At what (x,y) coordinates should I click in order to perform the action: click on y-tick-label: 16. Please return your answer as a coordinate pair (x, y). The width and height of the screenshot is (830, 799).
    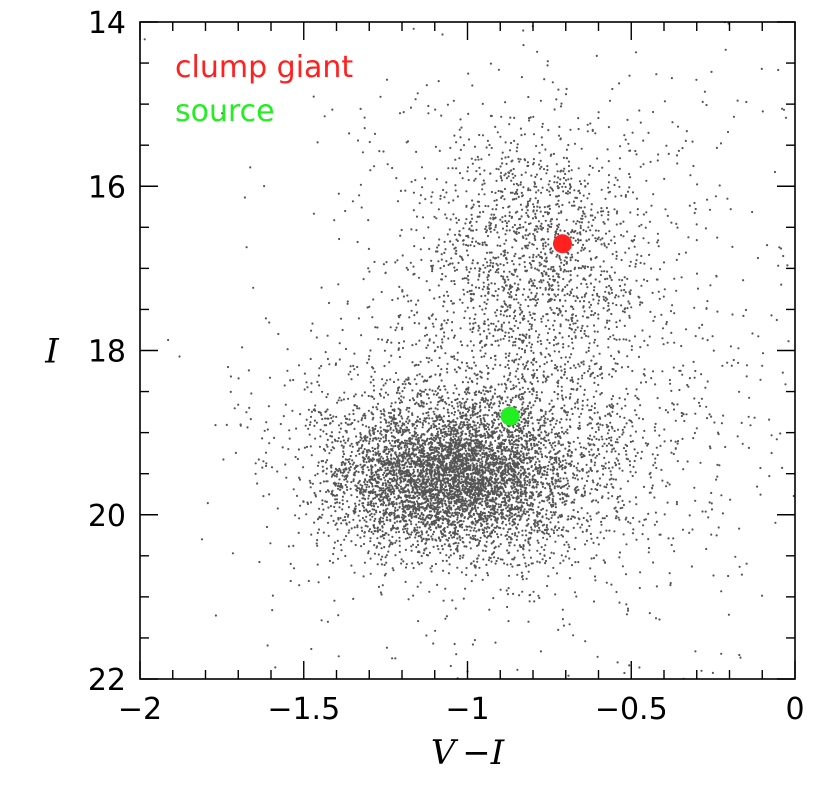
    Looking at the image, I should click on (107, 187).